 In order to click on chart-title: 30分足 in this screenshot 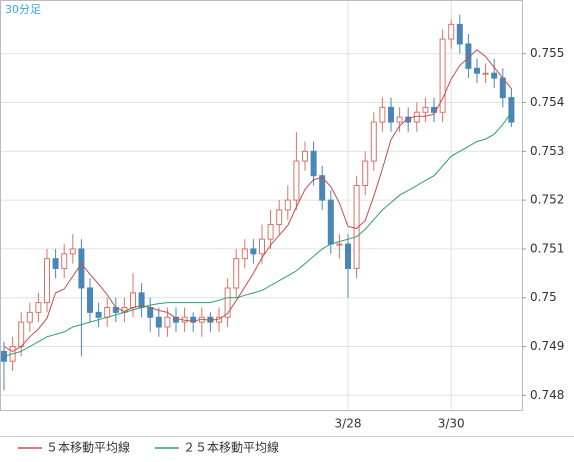, I will do `click(23, 9)`.